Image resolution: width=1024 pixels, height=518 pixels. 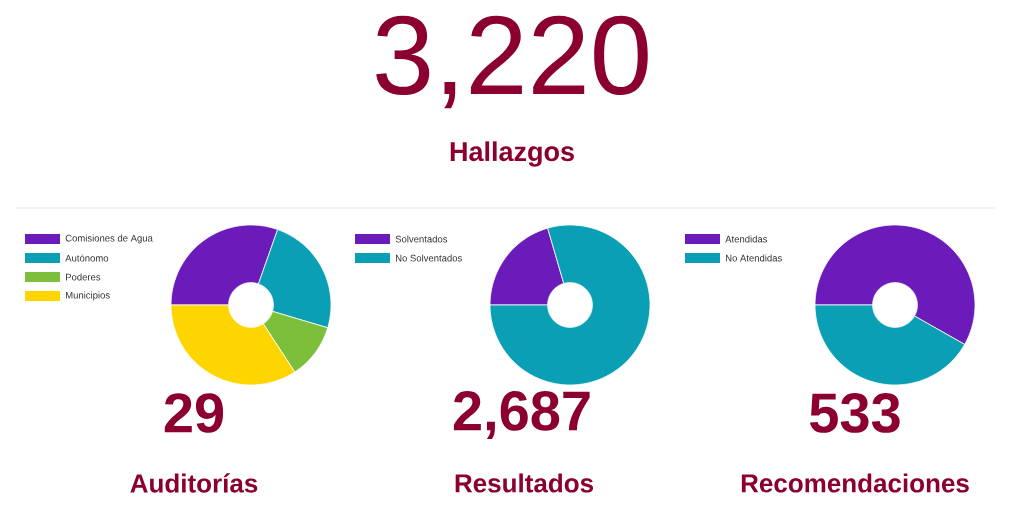 What do you see at coordinates (512, 62) in the screenshot?
I see `text: 3,220` at bounding box center [512, 62].